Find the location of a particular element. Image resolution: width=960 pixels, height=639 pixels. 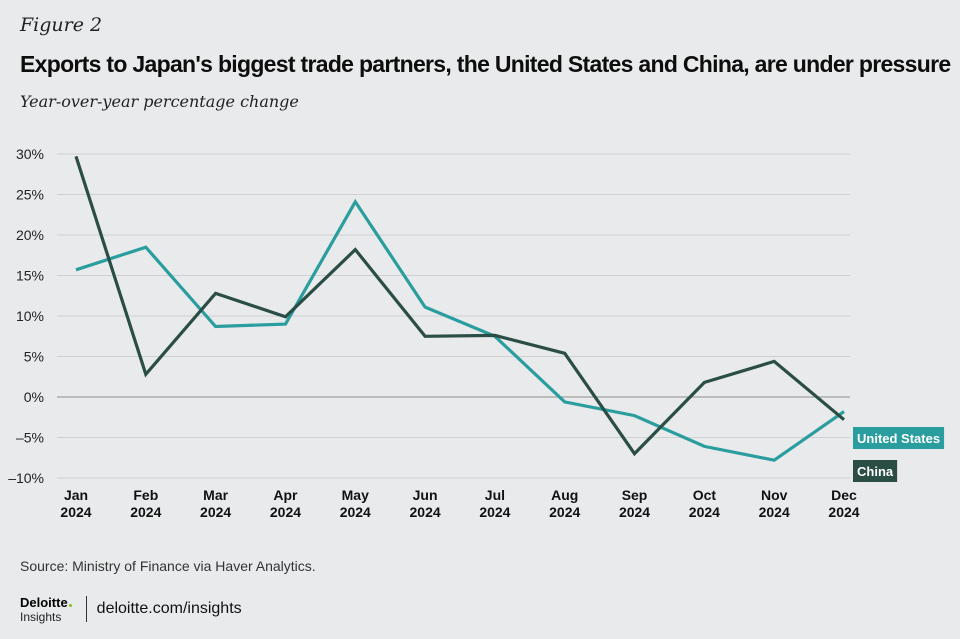

chart-subtitle: Year-over-year percentage change is located at coordinates (159, 101).